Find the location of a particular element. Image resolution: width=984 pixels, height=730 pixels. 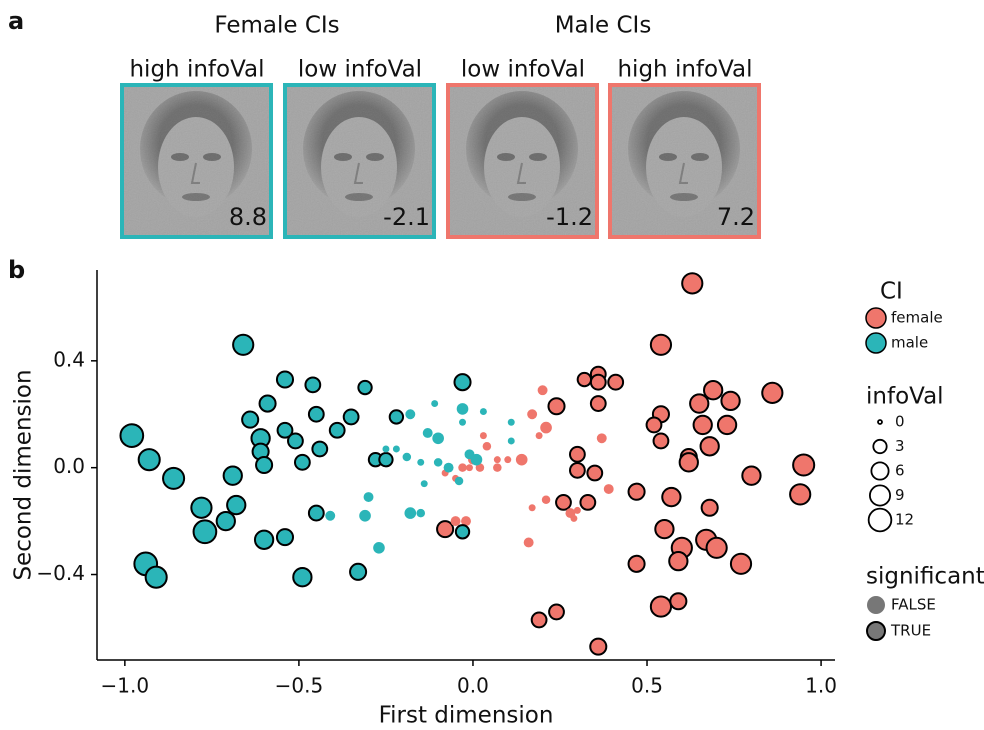

legend-label: male is located at coordinates (909, 343).